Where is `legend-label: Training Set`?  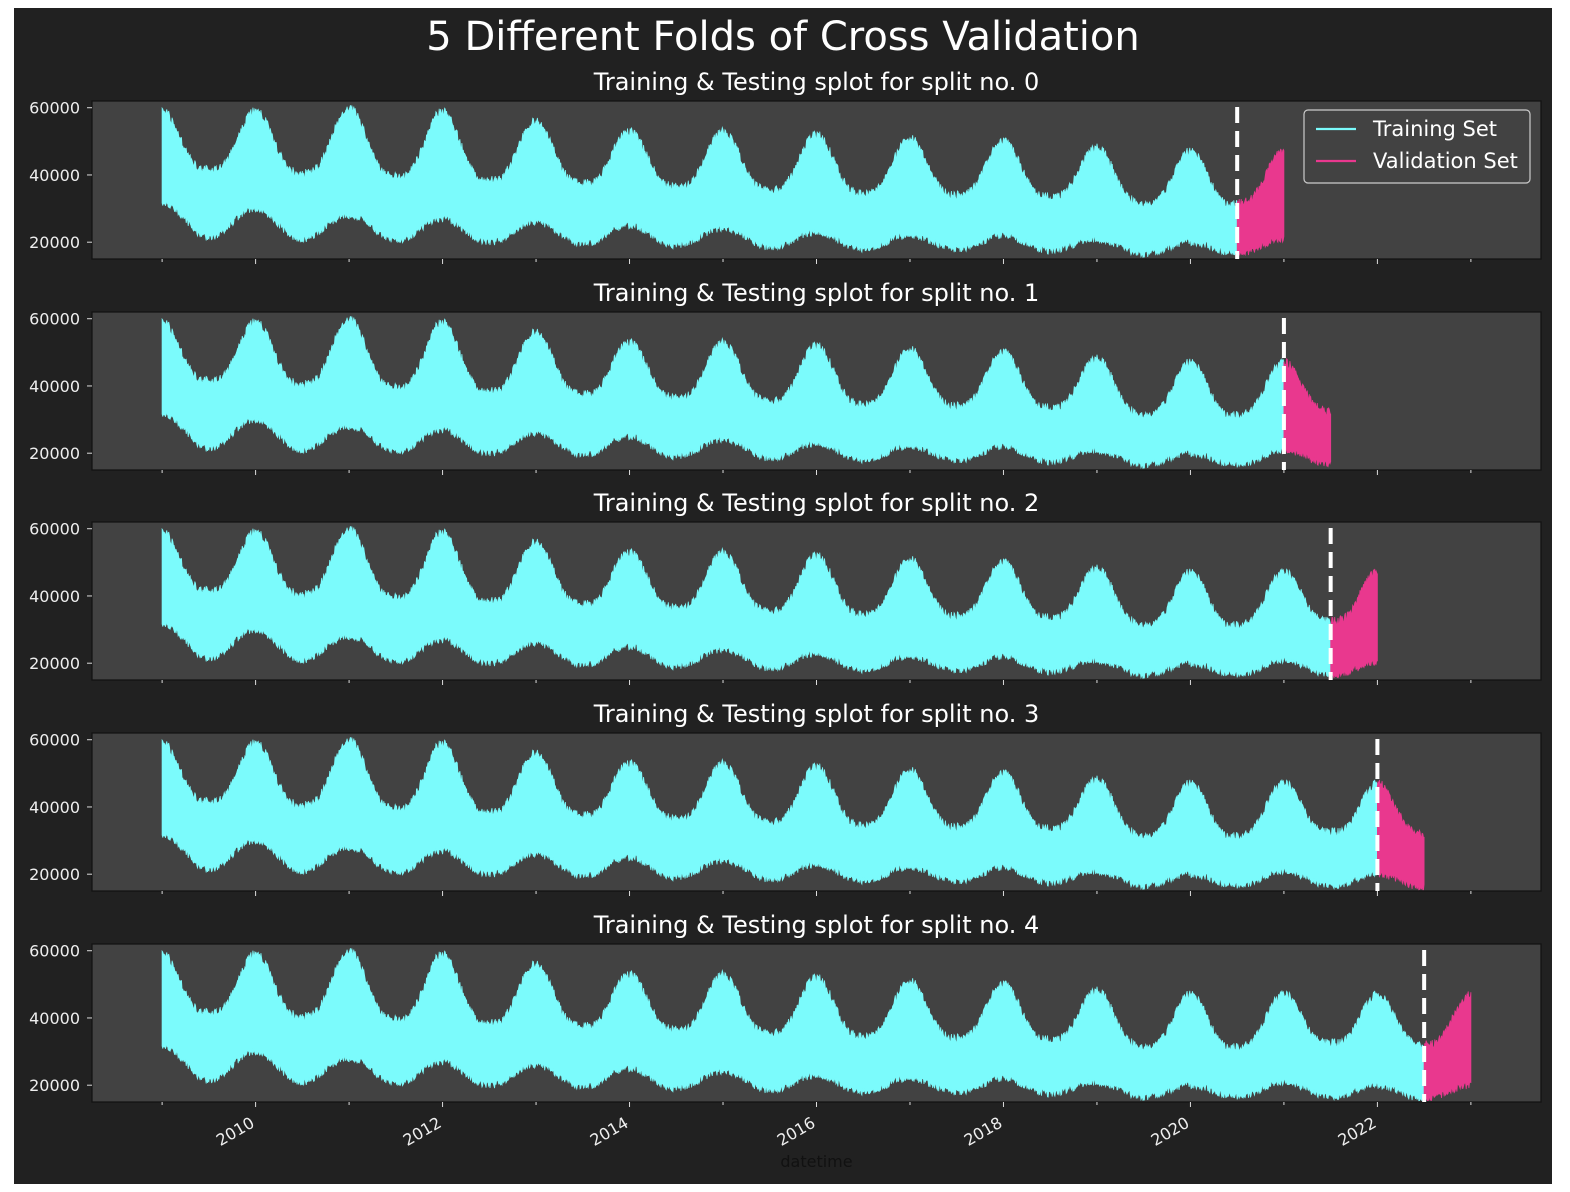 legend-label: Training Set is located at coordinates (1434, 129).